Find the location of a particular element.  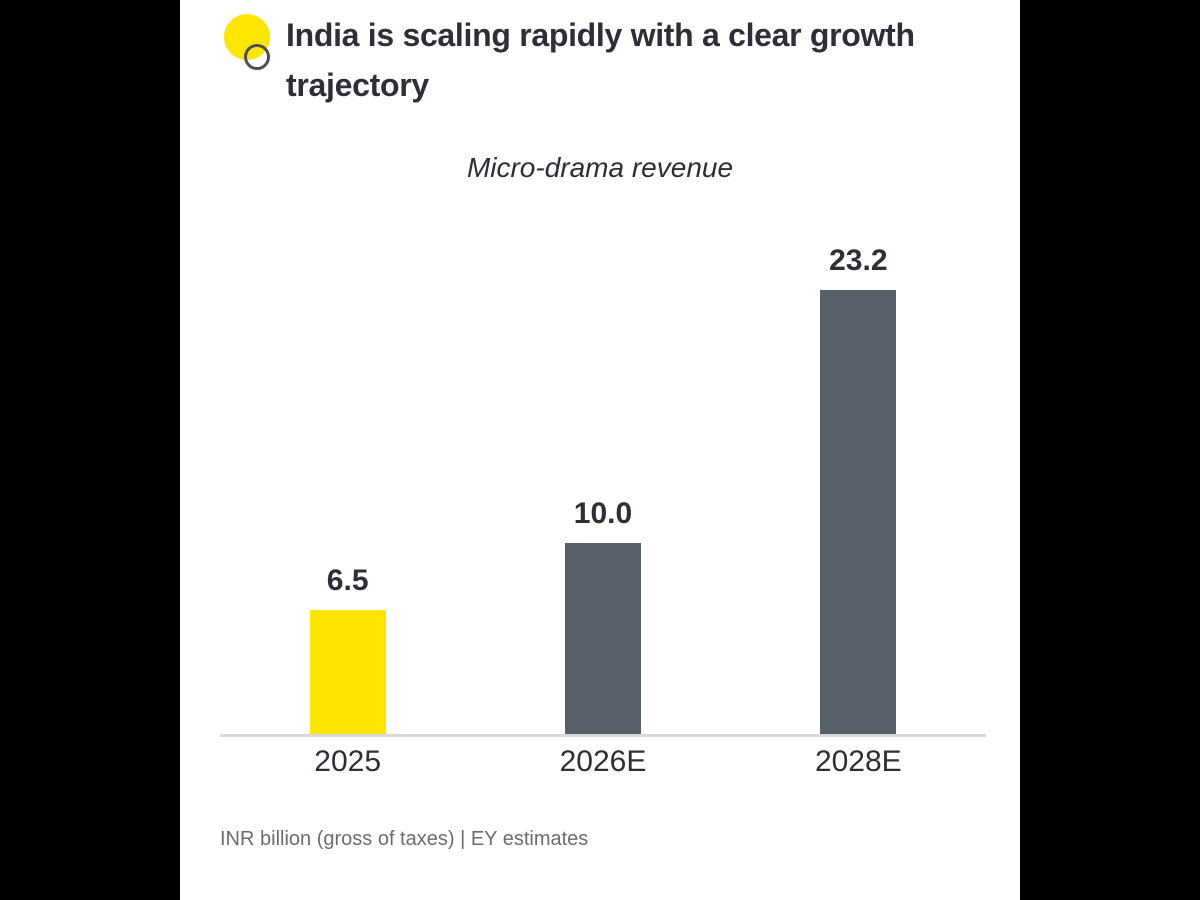

x-axis-labels: 2025 2026E 2028E is located at coordinates (603, 762).